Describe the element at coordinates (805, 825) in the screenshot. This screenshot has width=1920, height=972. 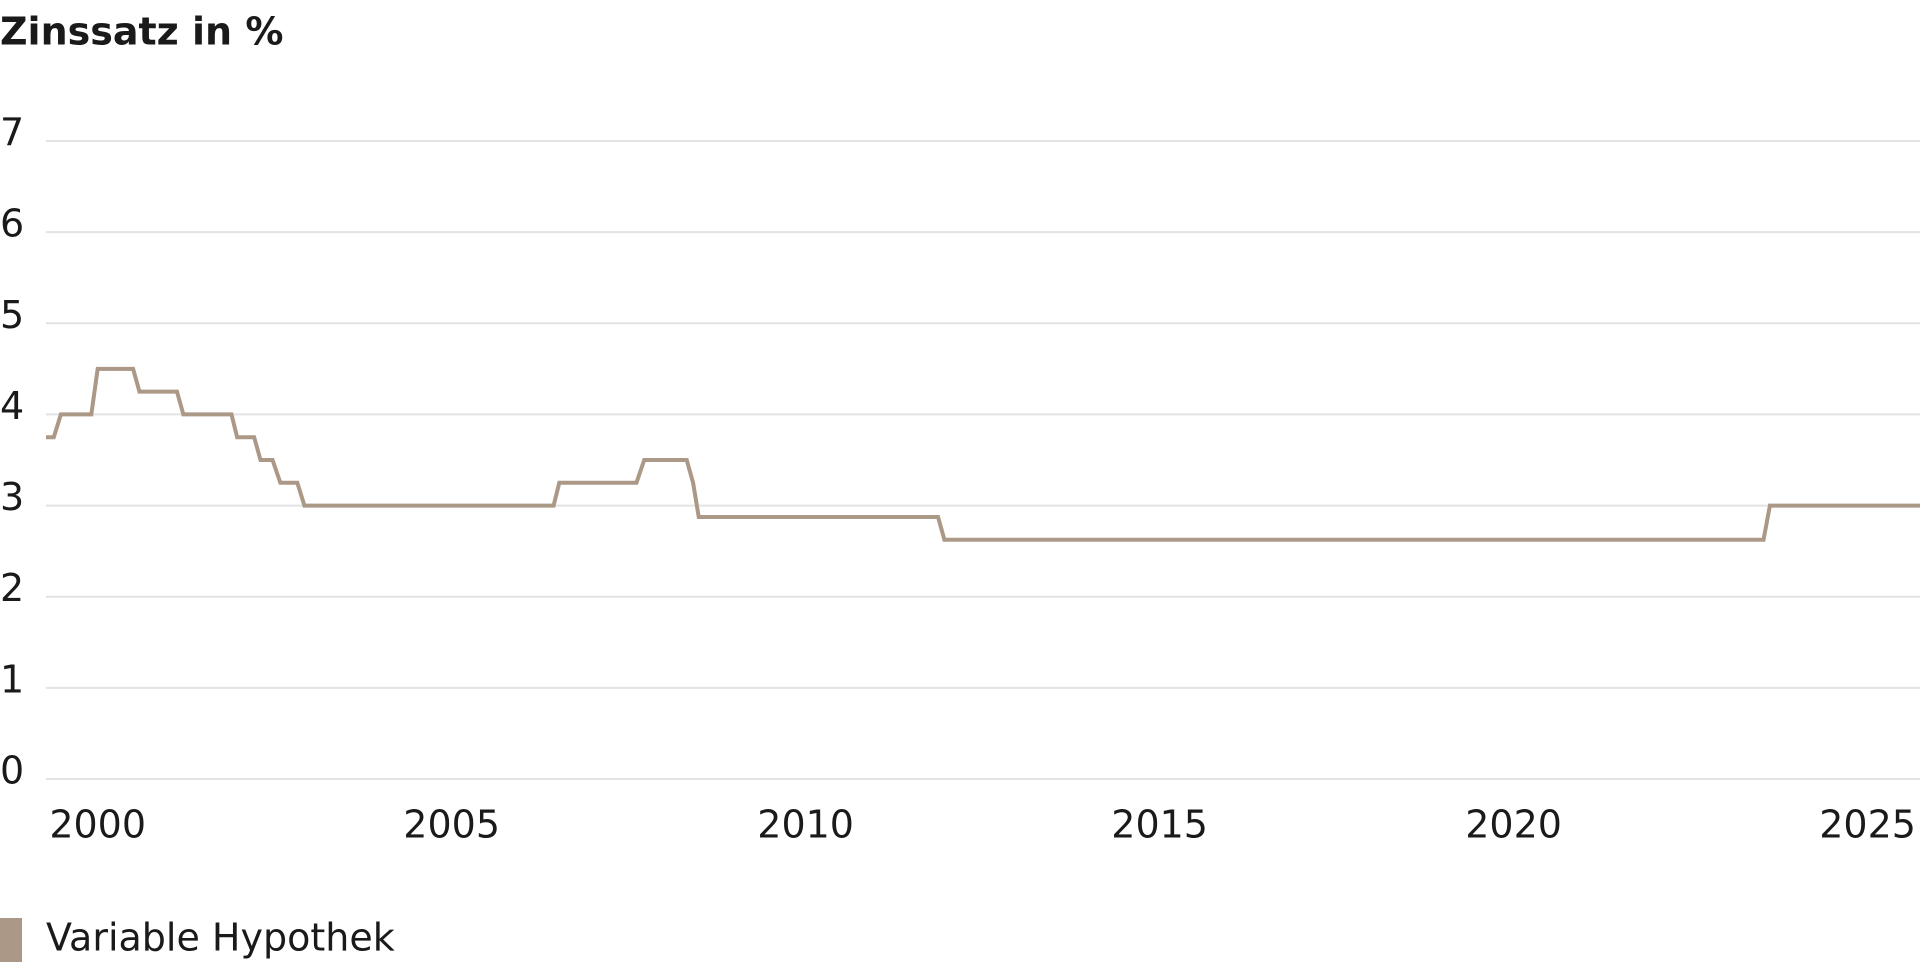
I see `x-tick-label: 2010` at that location.